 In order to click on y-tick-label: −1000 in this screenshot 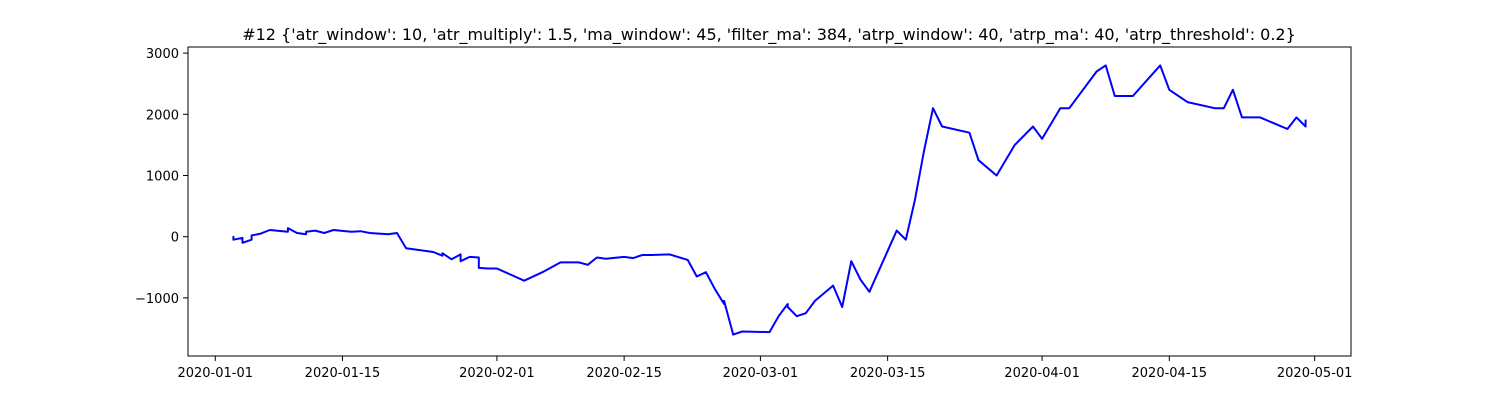, I will do `click(157, 299)`.